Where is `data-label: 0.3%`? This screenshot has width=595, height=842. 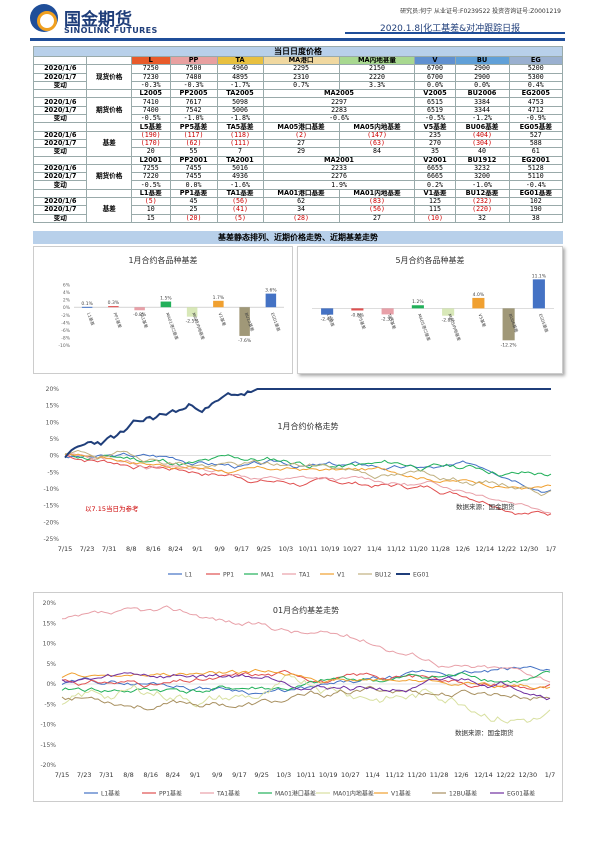
data-label: 0.3% is located at coordinates (114, 303).